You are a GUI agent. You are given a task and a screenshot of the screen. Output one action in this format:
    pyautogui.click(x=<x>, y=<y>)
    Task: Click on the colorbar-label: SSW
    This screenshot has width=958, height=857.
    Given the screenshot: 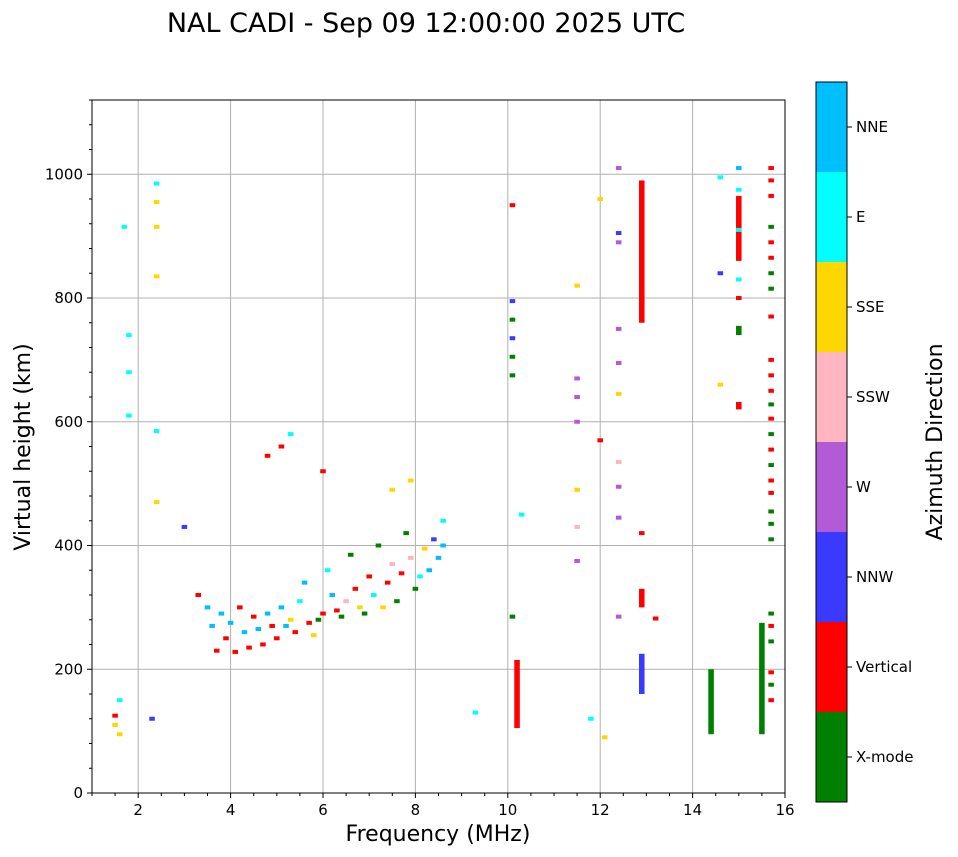 What is the action you would take?
    pyautogui.click(x=873, y=397)
    